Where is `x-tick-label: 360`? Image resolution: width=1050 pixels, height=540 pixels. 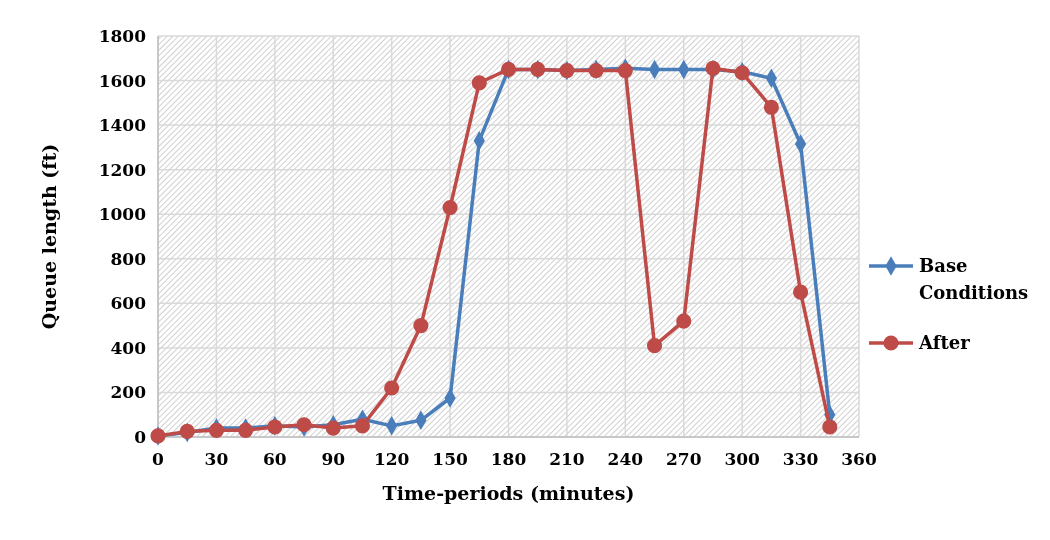
x-tick-label: 360 is located at coordinates (859, 459).